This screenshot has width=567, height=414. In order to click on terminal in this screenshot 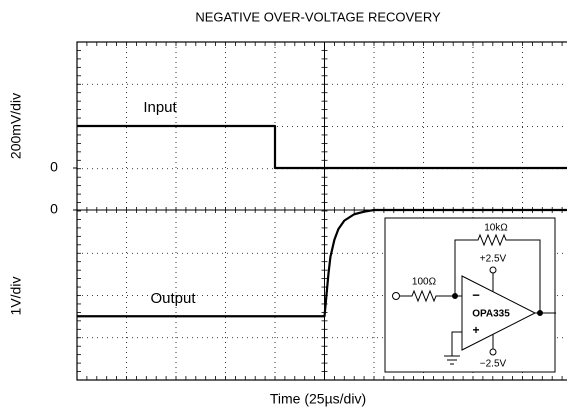, I will do `click(396, 296)`.